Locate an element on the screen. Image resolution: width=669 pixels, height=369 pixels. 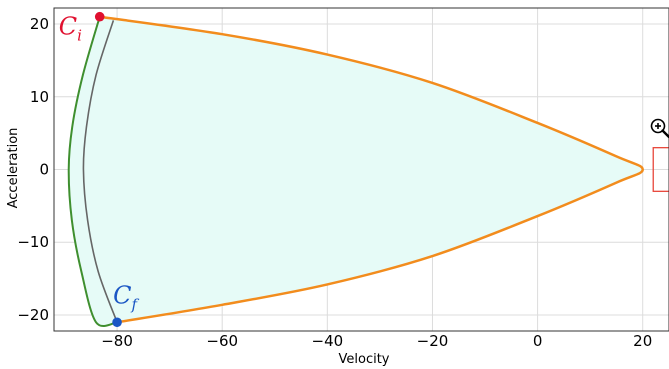
y-tick-label: −10 is located at coordinates (33, 242).